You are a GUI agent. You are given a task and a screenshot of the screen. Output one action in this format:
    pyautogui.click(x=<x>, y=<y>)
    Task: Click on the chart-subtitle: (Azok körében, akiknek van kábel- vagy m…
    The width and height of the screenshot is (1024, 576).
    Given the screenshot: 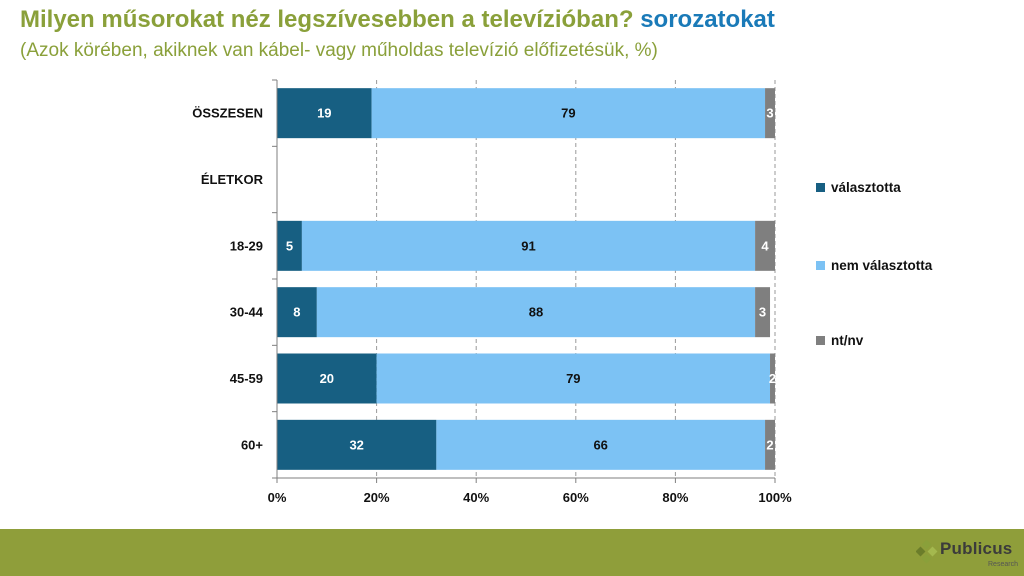 What is the action you would take?
    pyautogui.click(x=339, y=50)
    